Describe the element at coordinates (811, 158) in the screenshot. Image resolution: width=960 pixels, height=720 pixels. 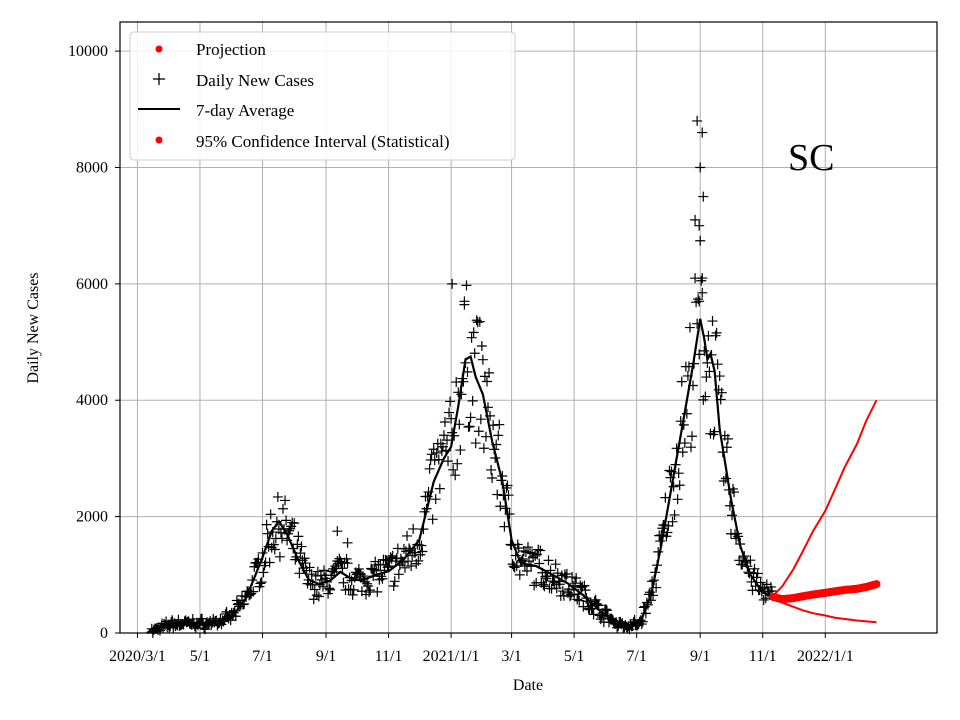
I see `state-label: SC` at that location.